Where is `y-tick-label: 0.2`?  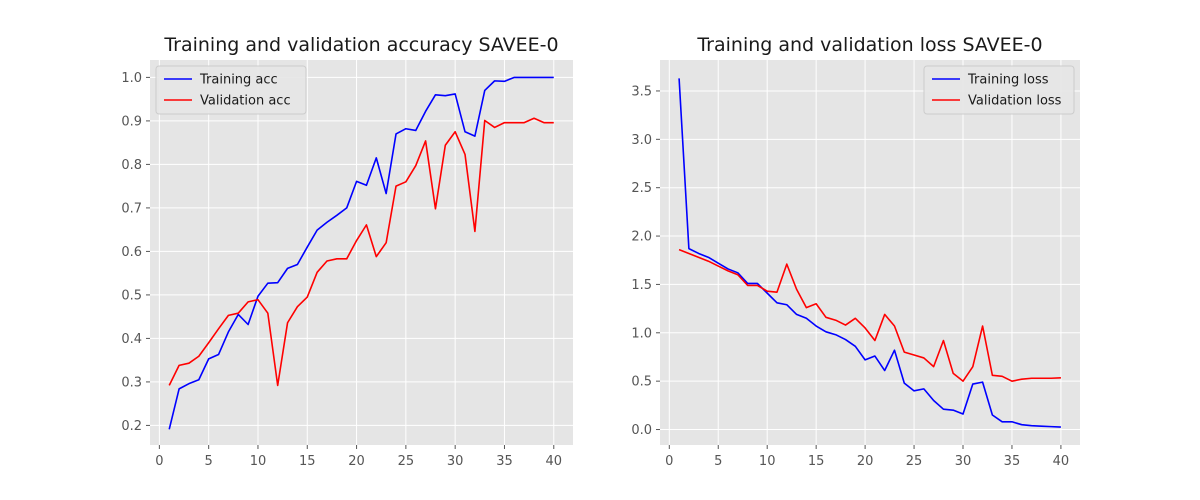 y-tick-label: 0.2 is located at coordinates (131, 426).